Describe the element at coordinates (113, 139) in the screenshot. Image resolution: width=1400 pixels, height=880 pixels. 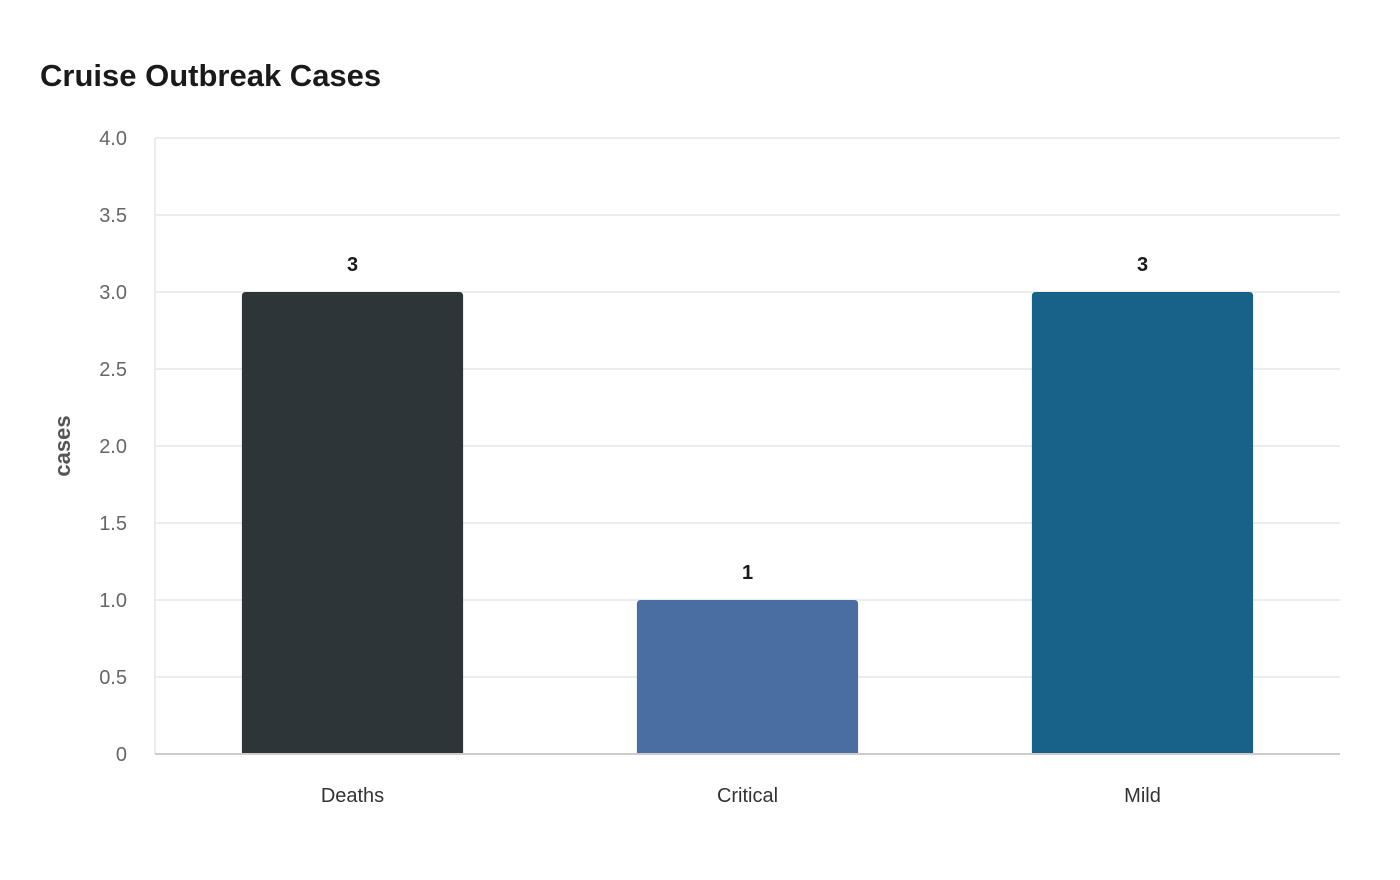
I see `y-tick-label: 4.0` at that location.